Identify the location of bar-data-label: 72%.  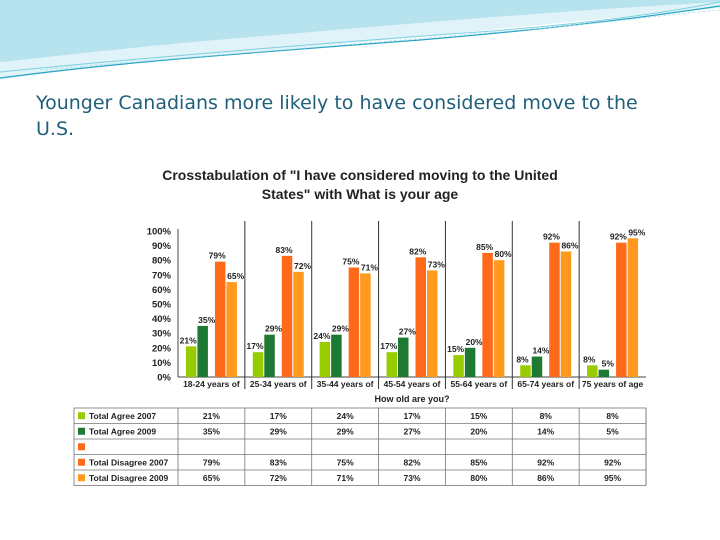
(302, 266).